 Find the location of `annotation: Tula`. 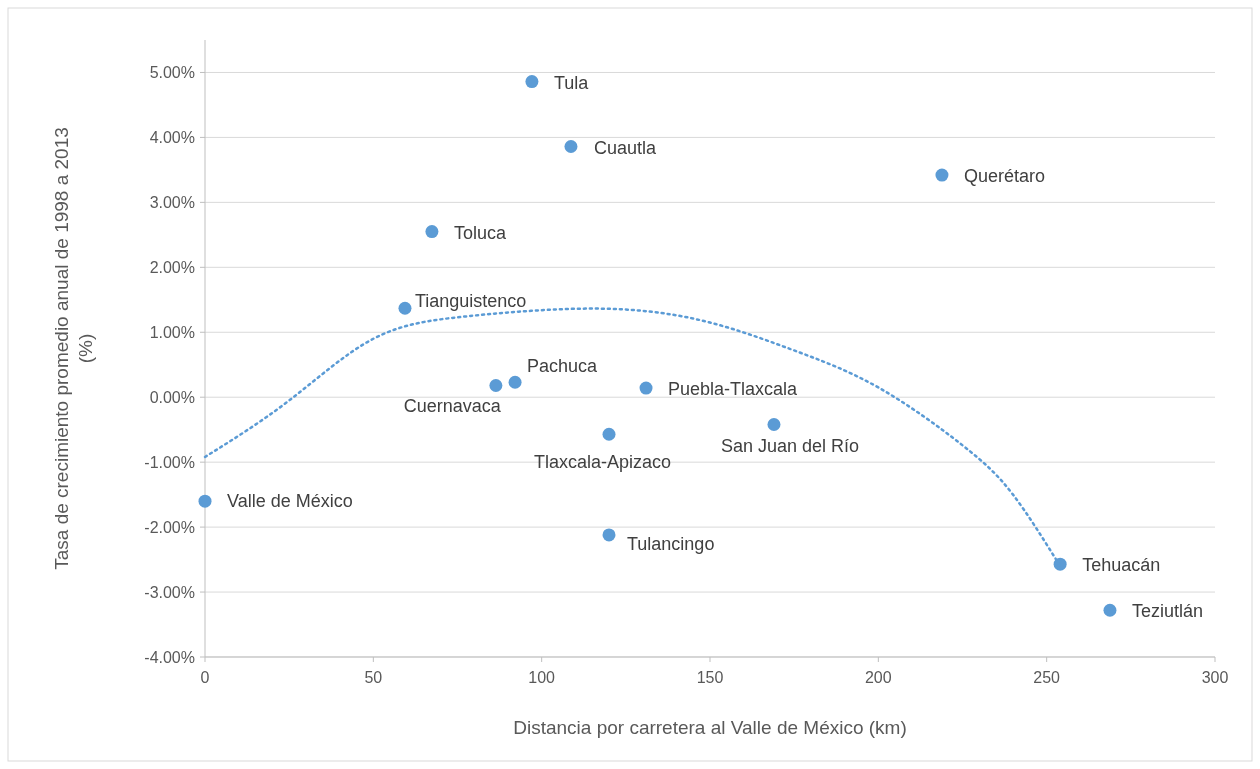

annotation: Tula is located at coordinates (571, 82).